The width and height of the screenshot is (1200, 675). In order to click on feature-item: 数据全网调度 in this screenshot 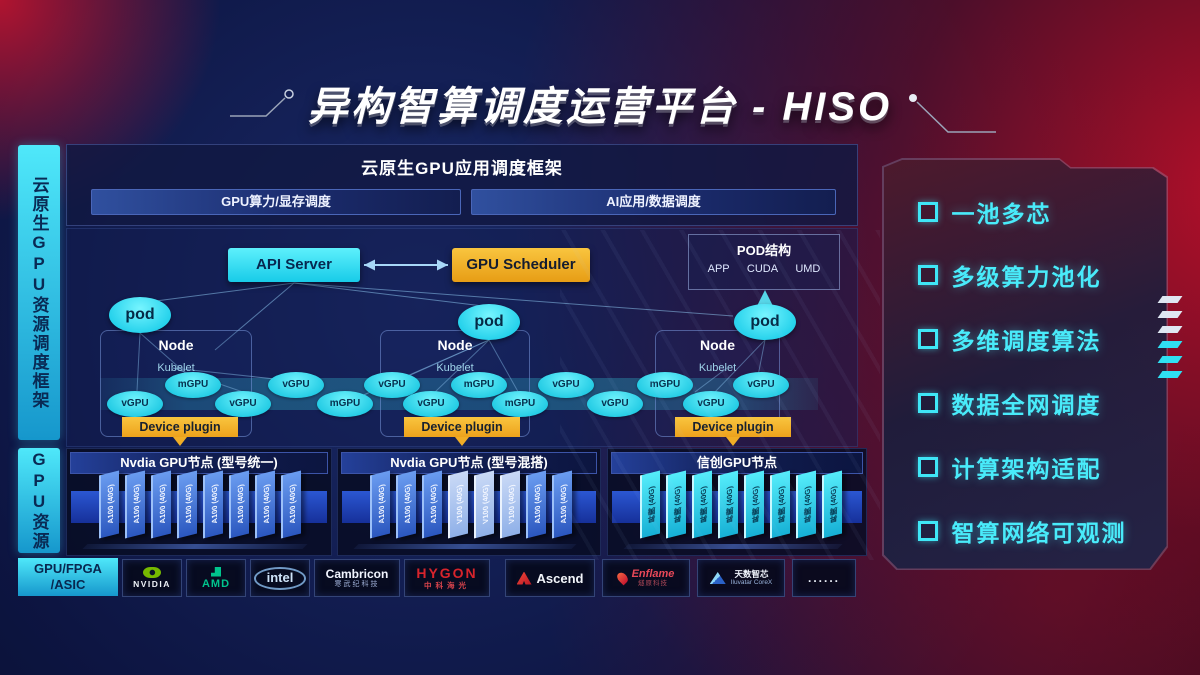, I will do `click(1009, 403)`.